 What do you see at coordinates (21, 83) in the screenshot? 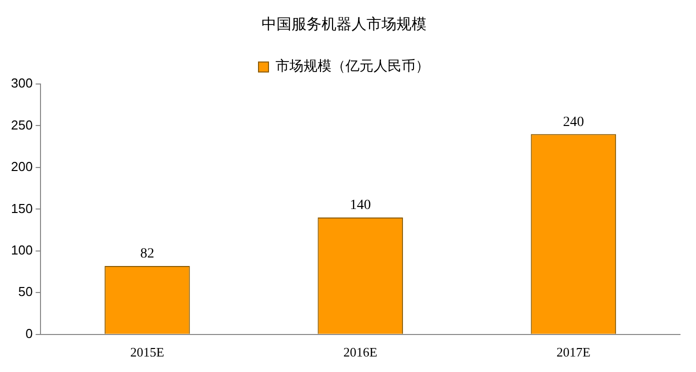
I see `y-tick-label: 300` at bounding box center [21, 83].